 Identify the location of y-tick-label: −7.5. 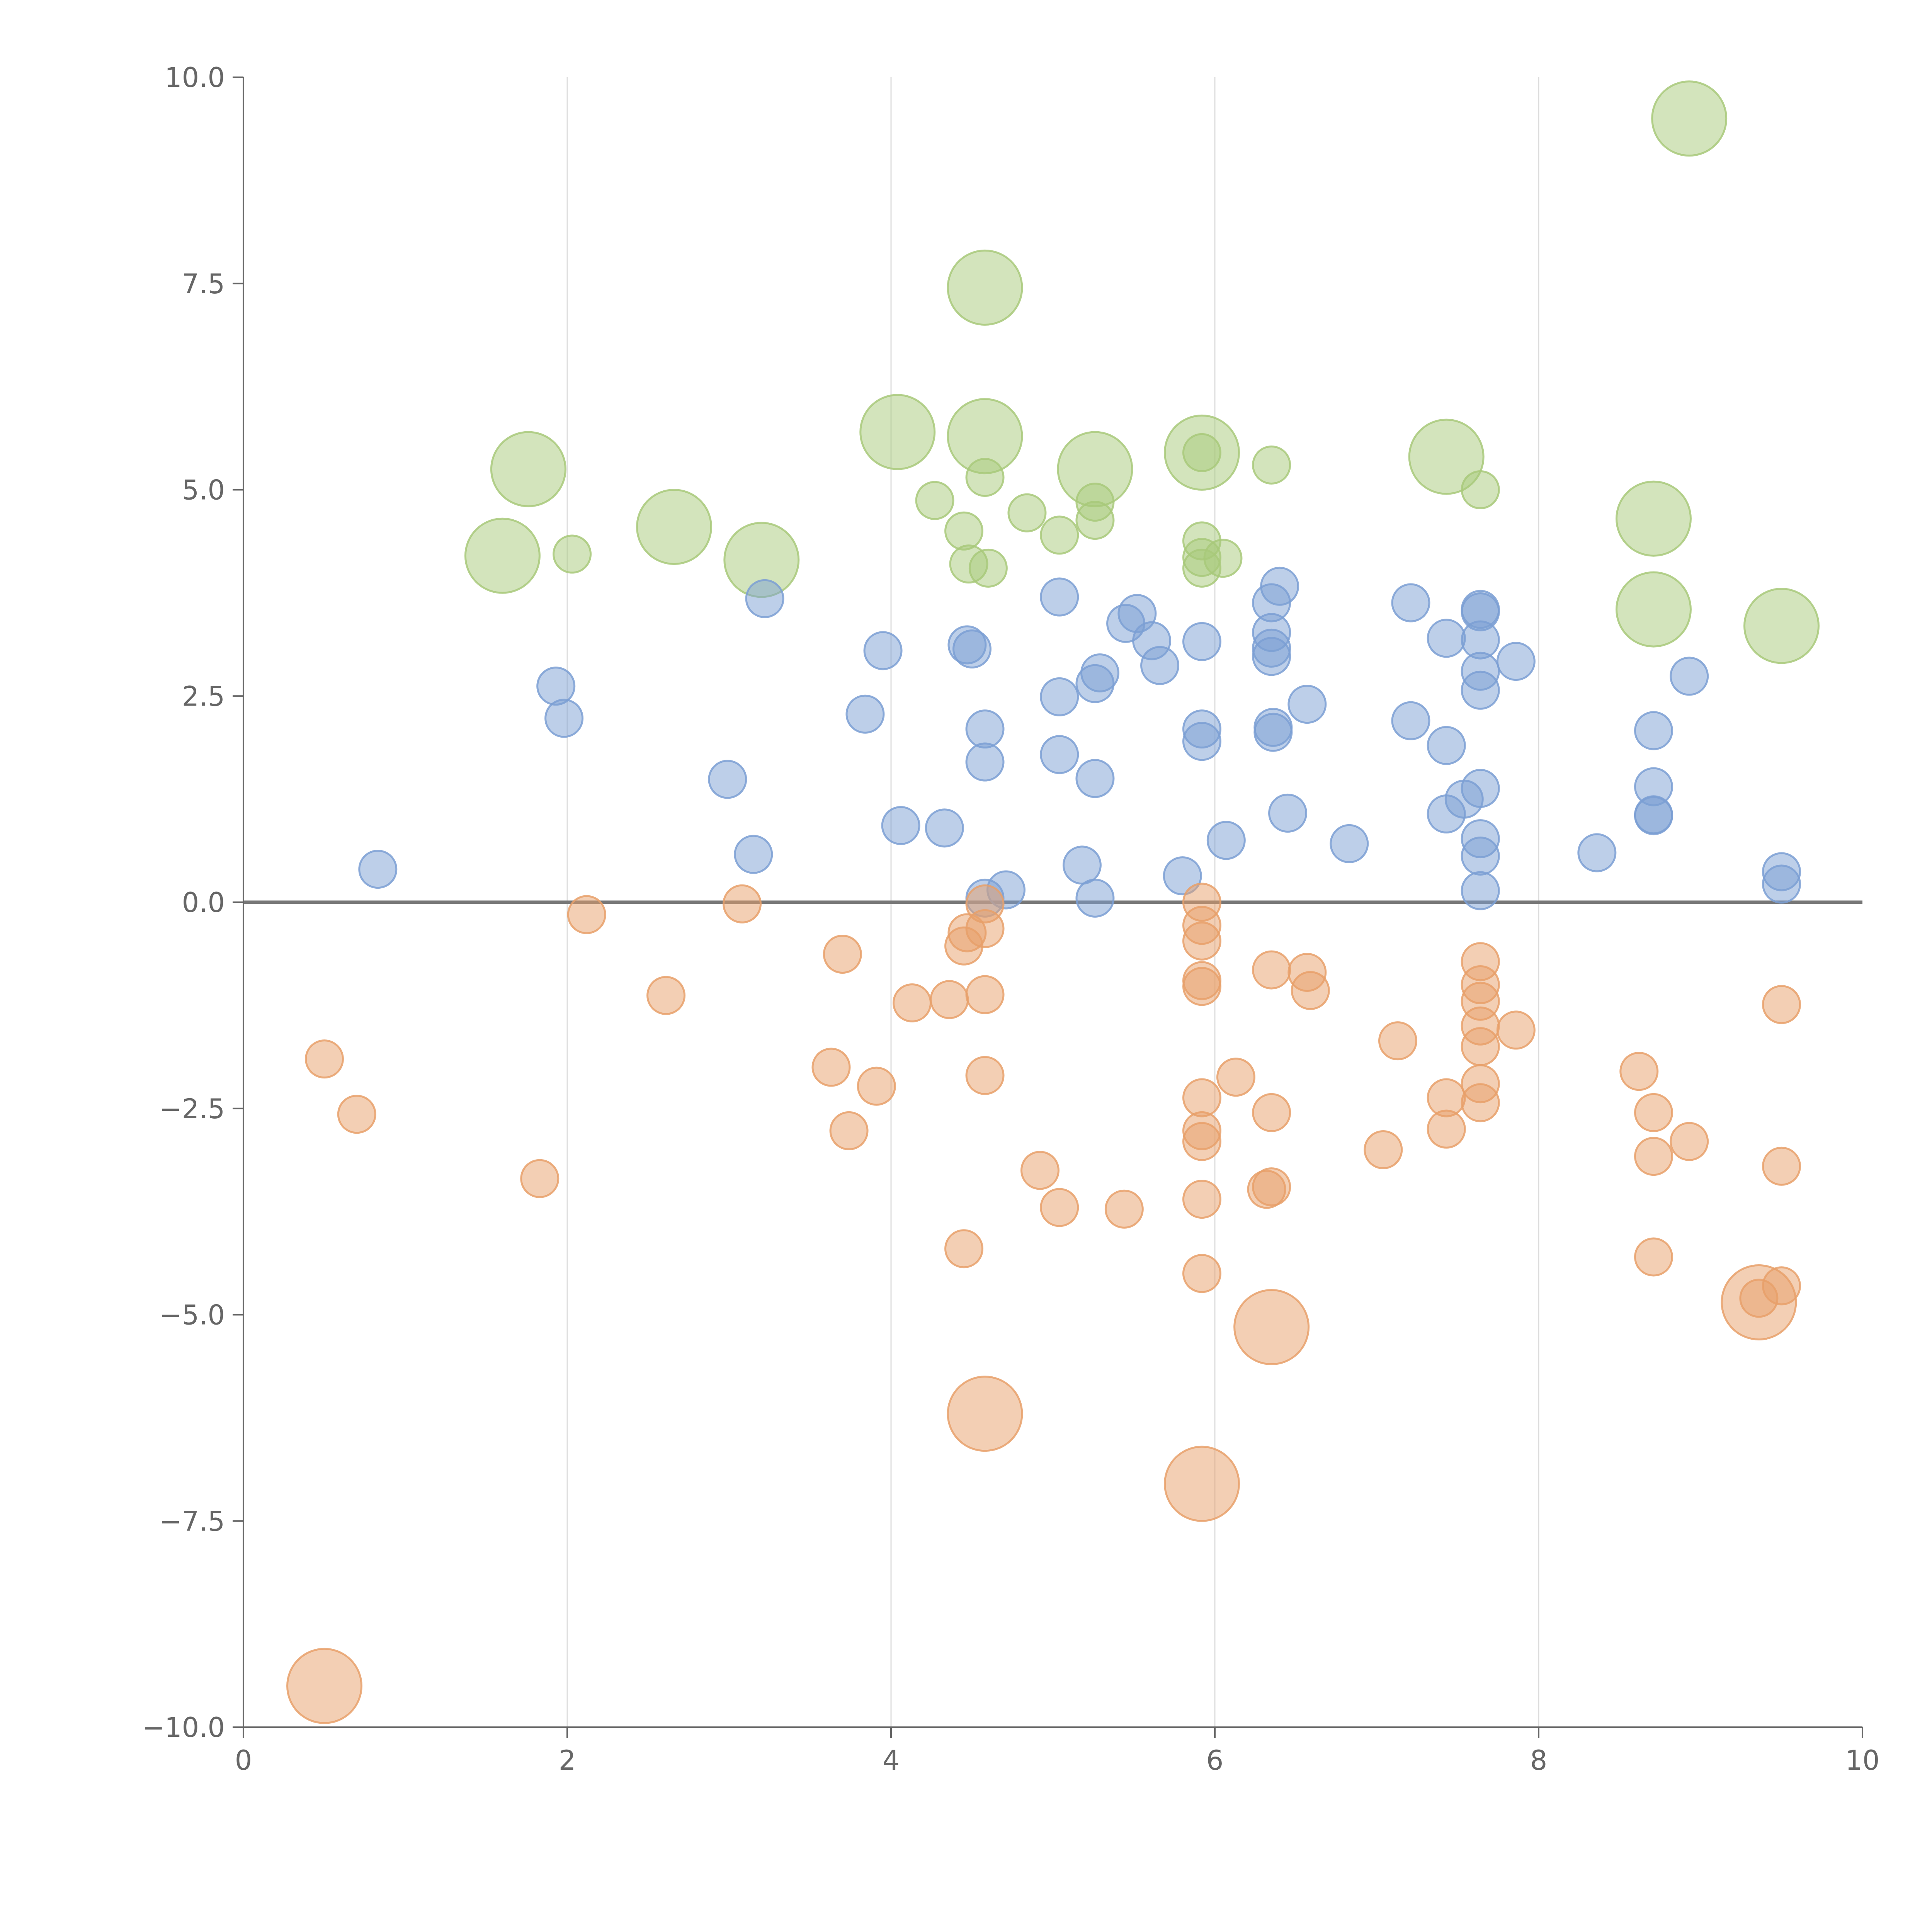
(192, 1521).